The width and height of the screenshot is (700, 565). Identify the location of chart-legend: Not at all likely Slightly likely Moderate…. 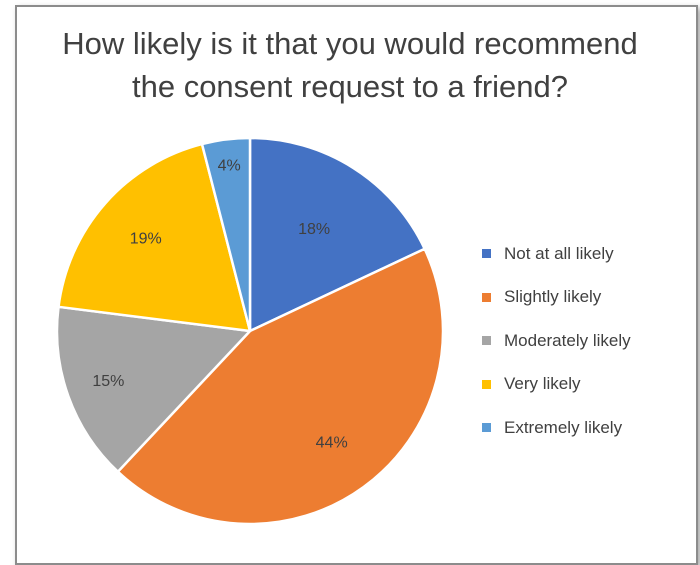
(556, 341).